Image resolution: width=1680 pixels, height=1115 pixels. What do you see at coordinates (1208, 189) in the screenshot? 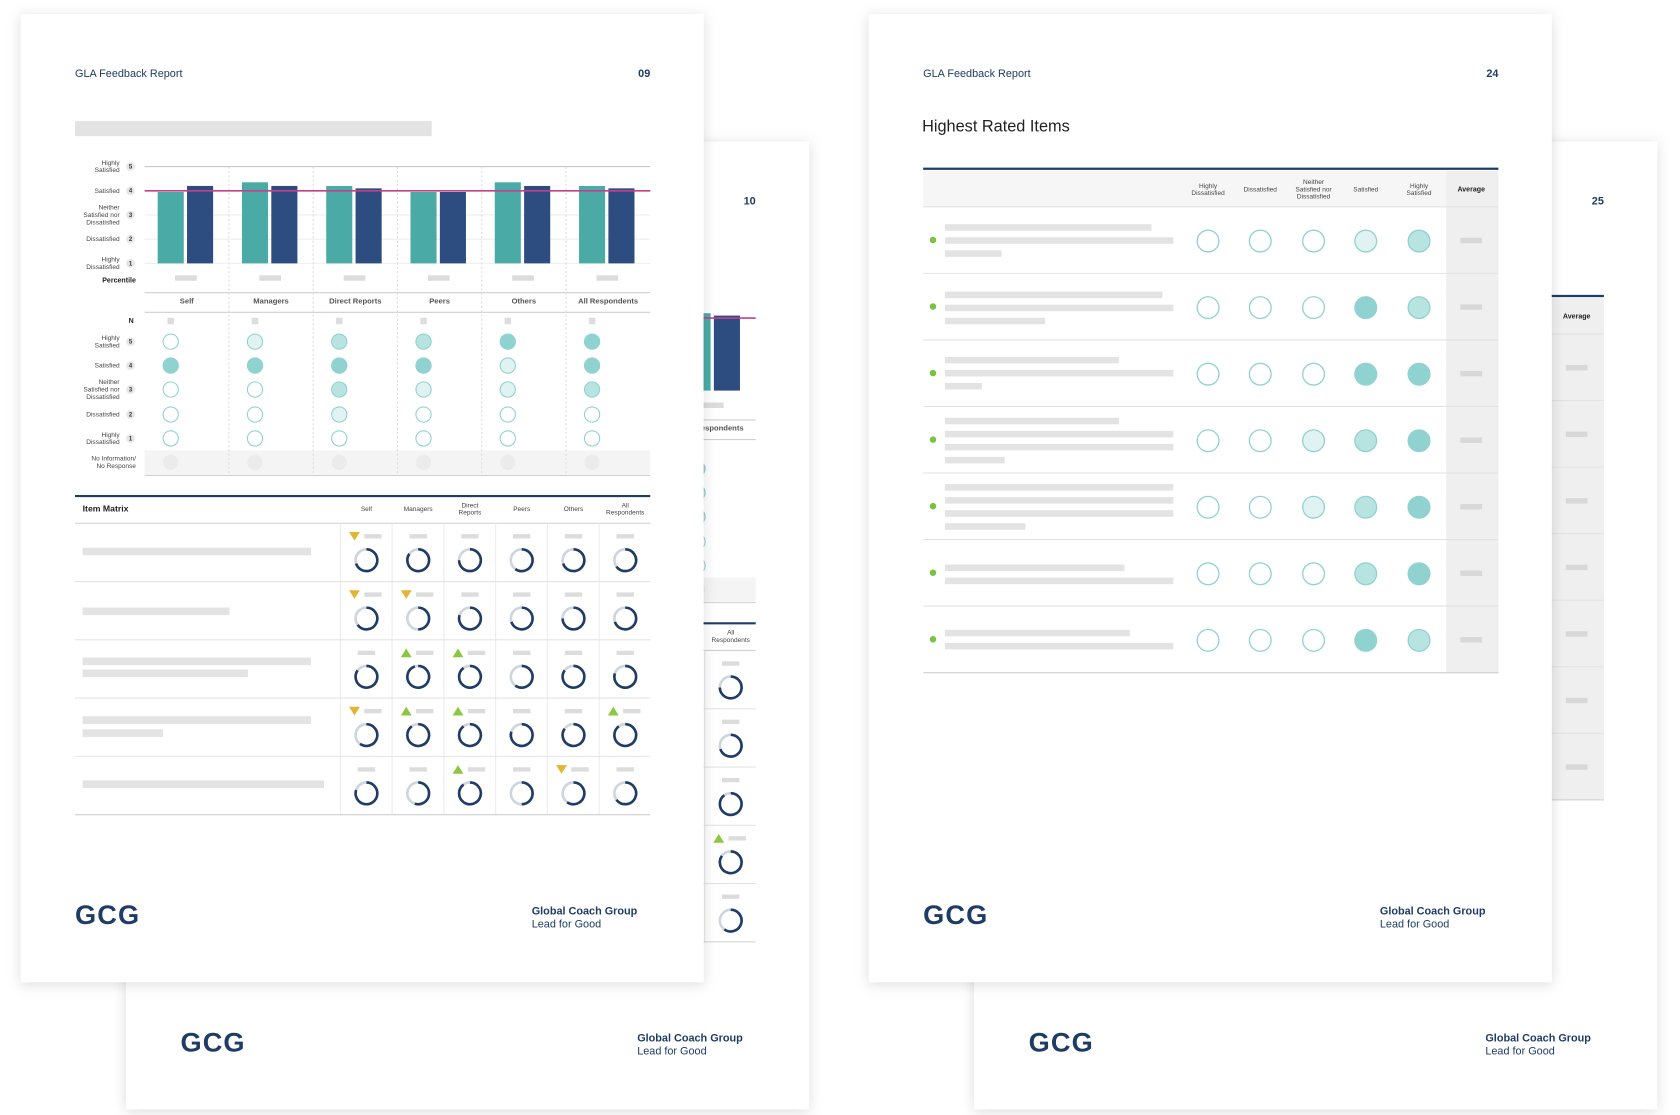
I see `column-label: Highly Dissatisfied` at bounding box center [1208, 189].